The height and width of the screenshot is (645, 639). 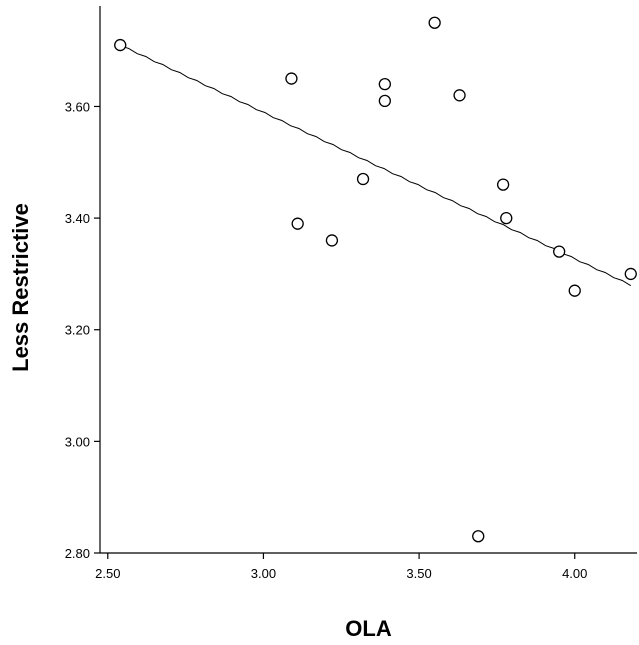 What do you see at coordinates (77, 106) in the screenshot?
I see `y-tick-label: 3.60` at bounding box center [77, 106].